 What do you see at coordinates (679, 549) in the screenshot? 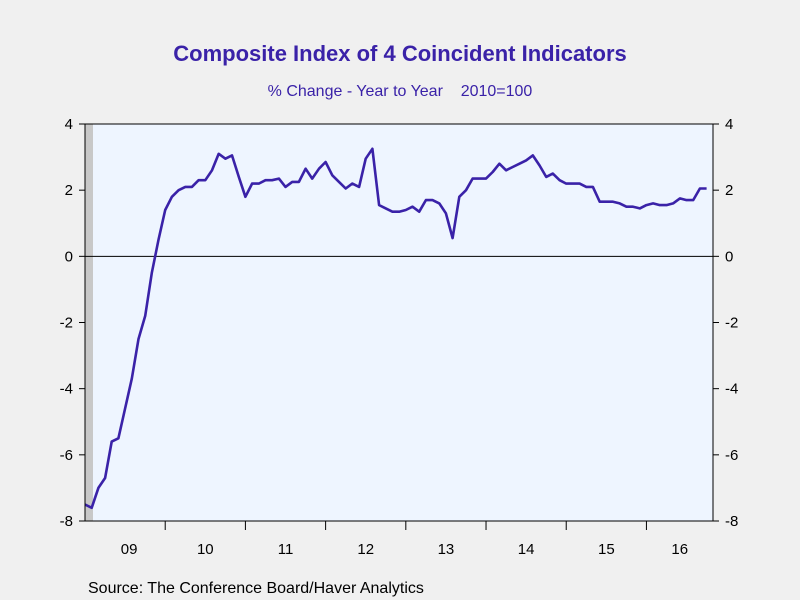
I see `x-tick-label: 16` at bounding box center [679, 549].